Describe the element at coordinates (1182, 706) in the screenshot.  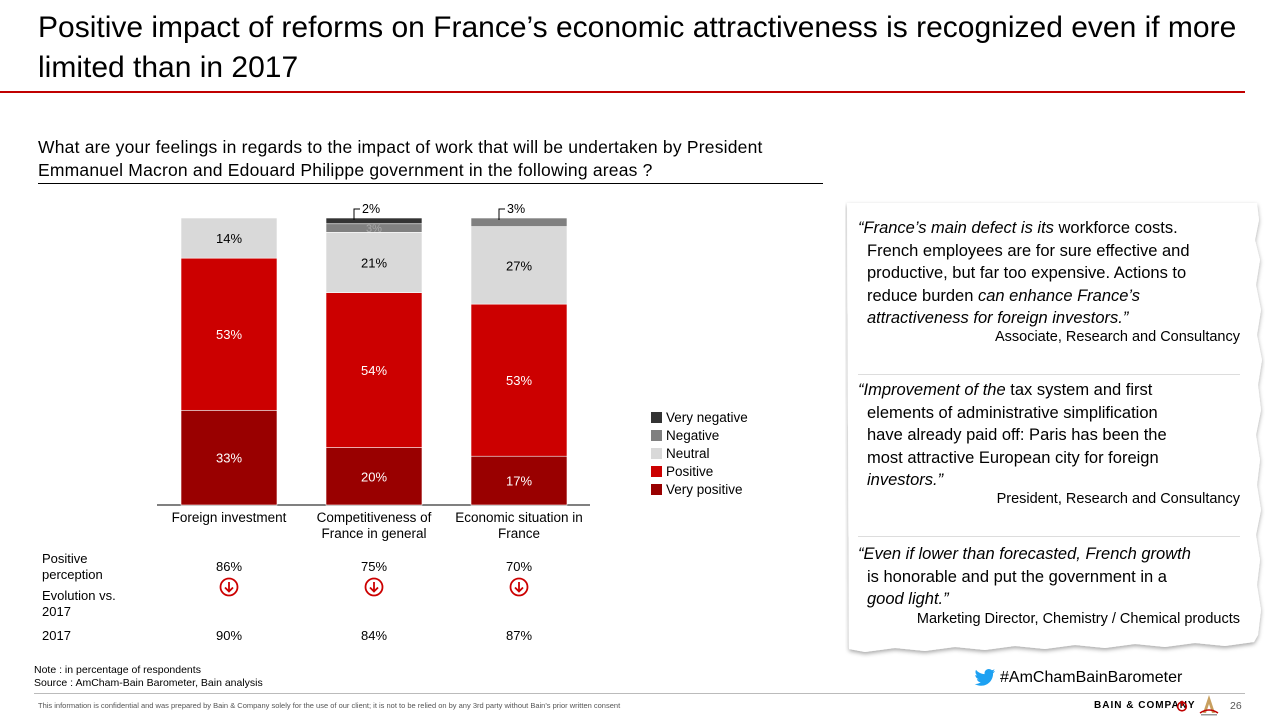
I see `bain-power-icon` at that location.